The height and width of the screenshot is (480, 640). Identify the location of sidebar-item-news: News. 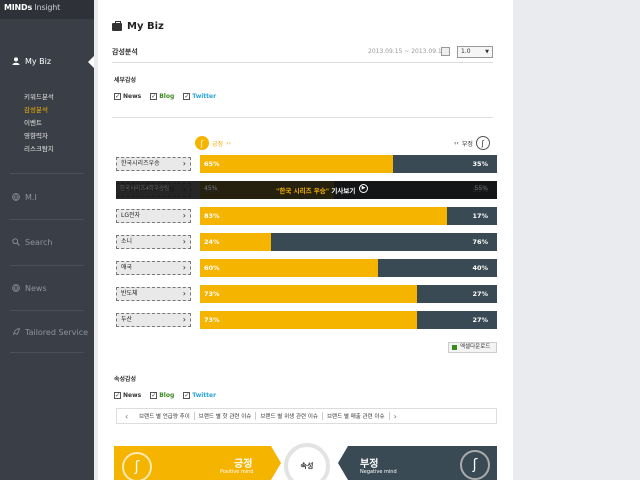
(47, 288).